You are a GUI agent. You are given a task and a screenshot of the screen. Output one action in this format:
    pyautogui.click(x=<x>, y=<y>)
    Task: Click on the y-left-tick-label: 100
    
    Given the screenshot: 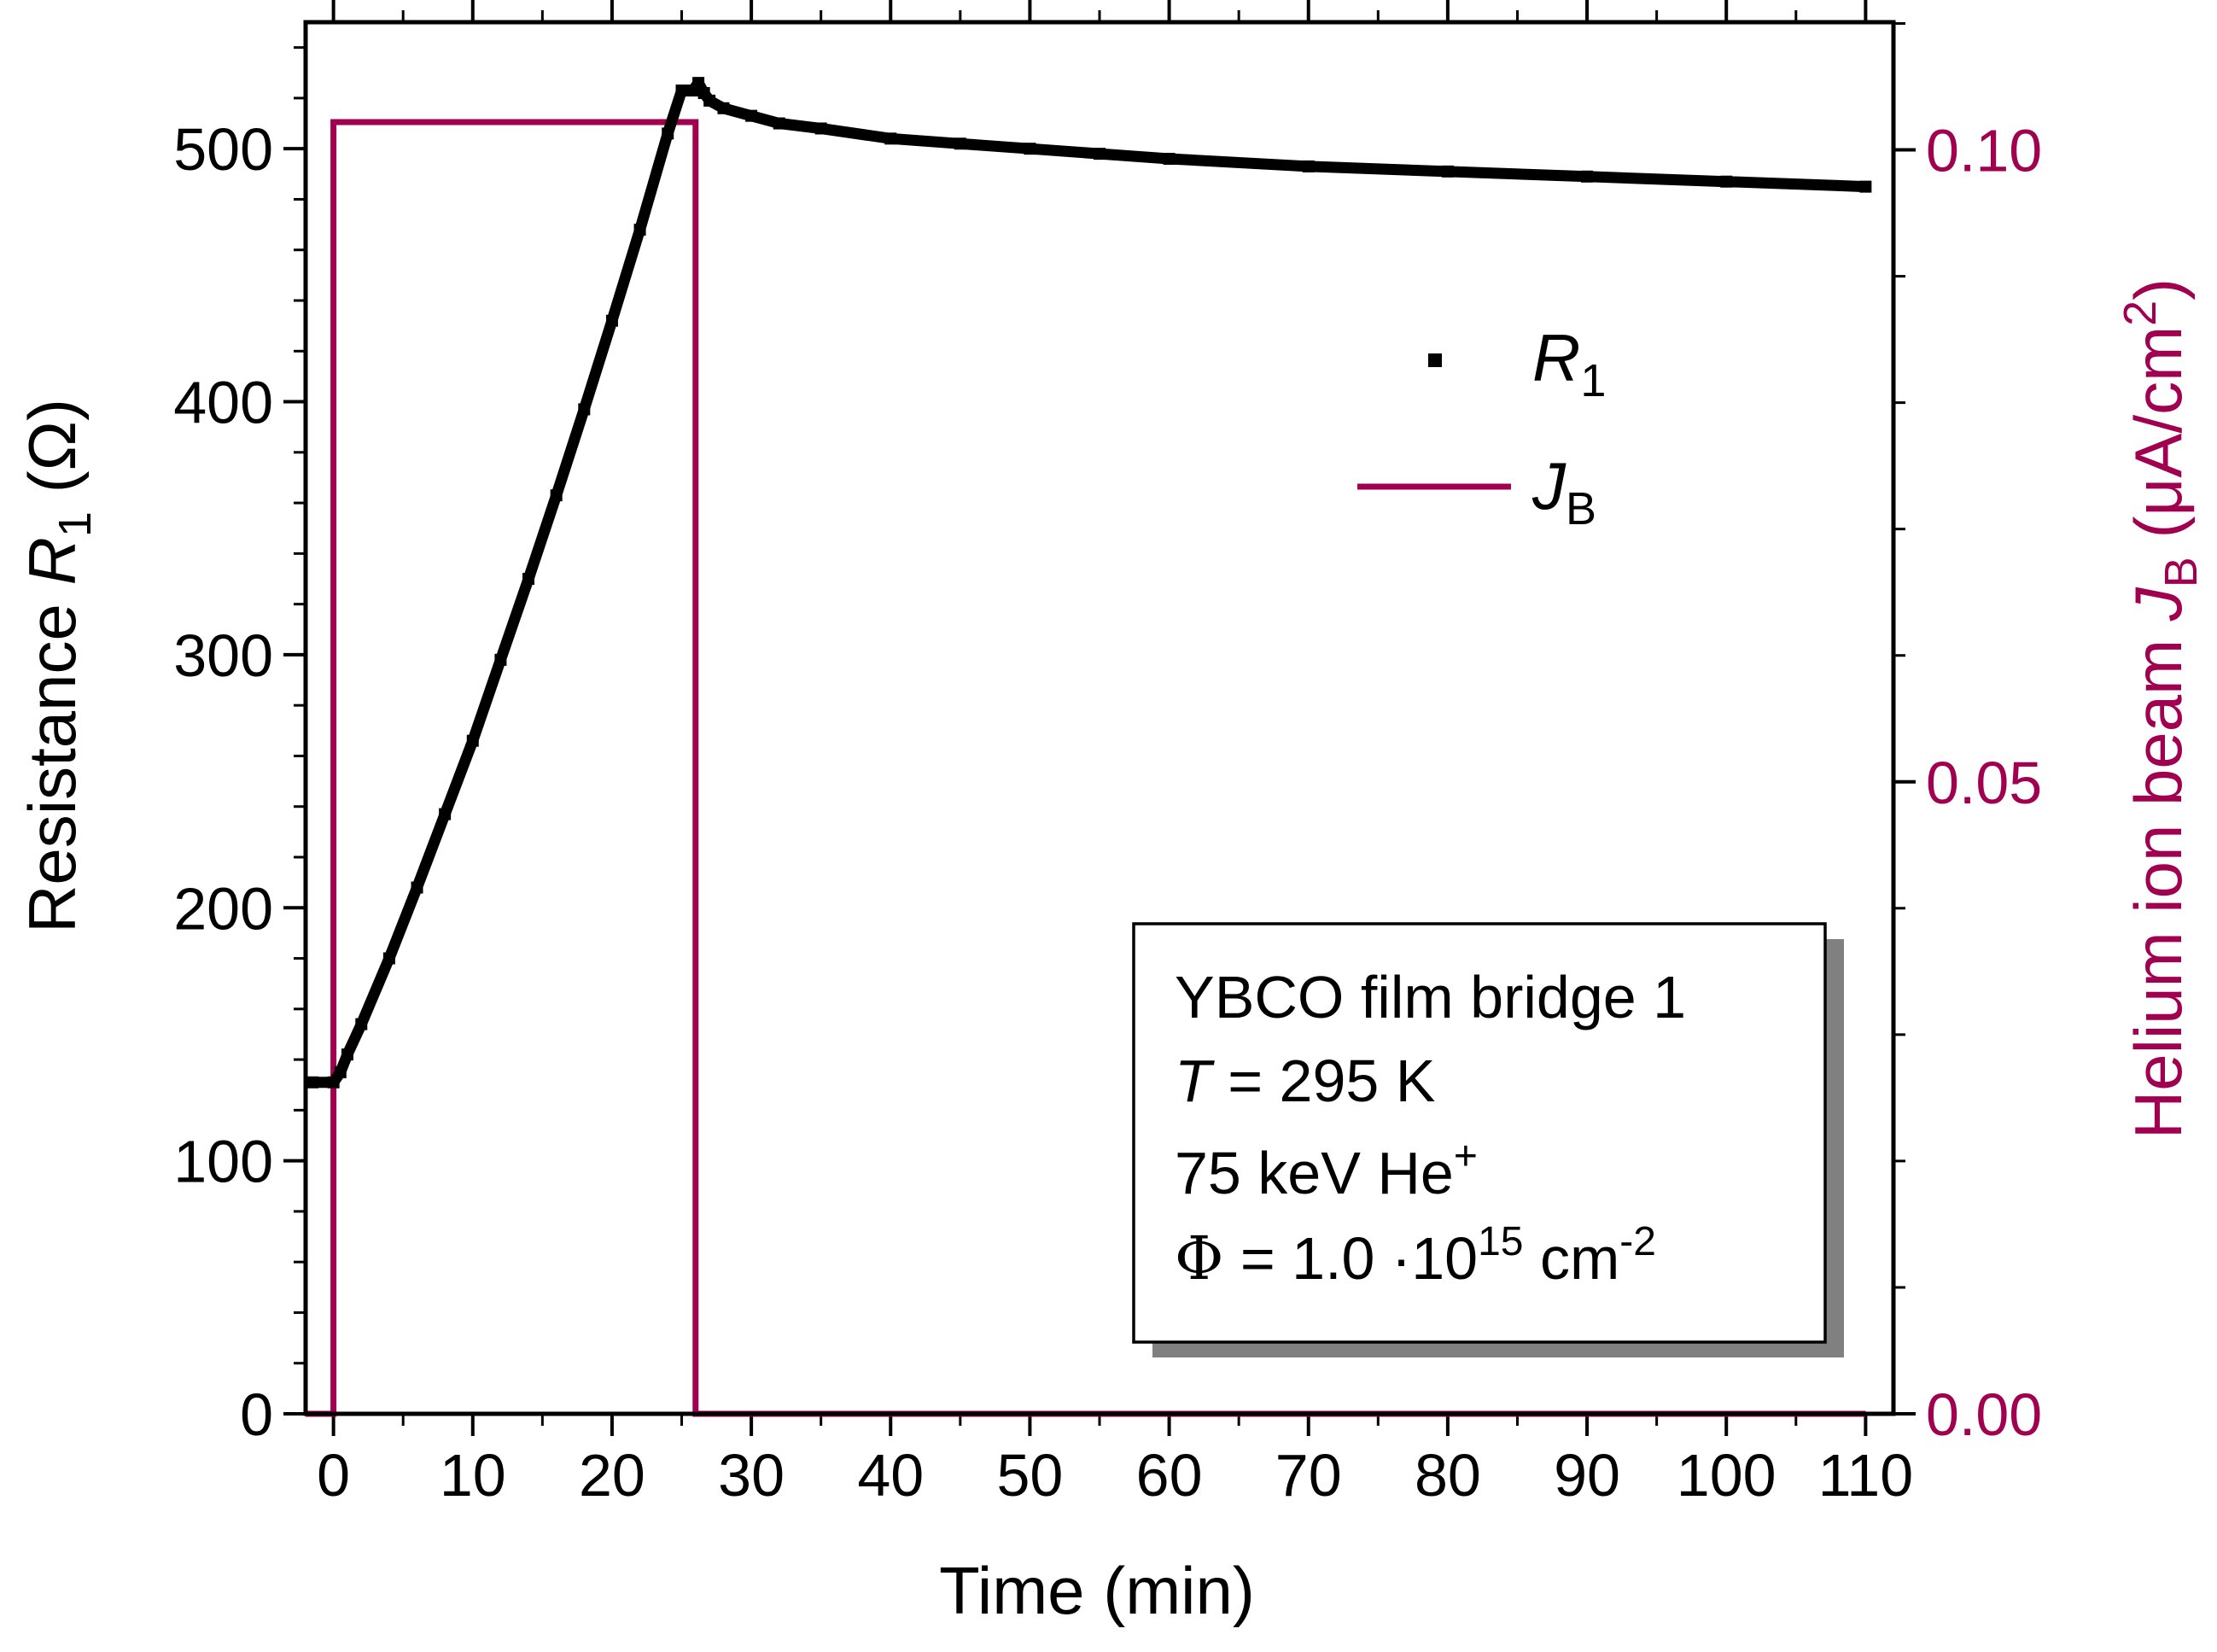 What is the action you would take?
    pyautogui.click(x=223, y=1162)
    